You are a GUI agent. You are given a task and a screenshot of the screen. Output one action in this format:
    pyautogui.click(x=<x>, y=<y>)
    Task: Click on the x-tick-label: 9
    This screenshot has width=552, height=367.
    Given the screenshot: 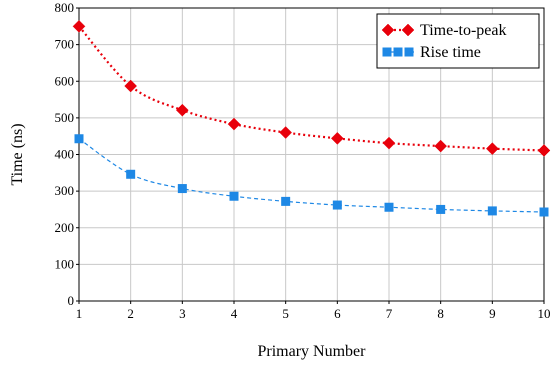 What is the action you would take?
    pyautogui.click(x=492, y=313)
    